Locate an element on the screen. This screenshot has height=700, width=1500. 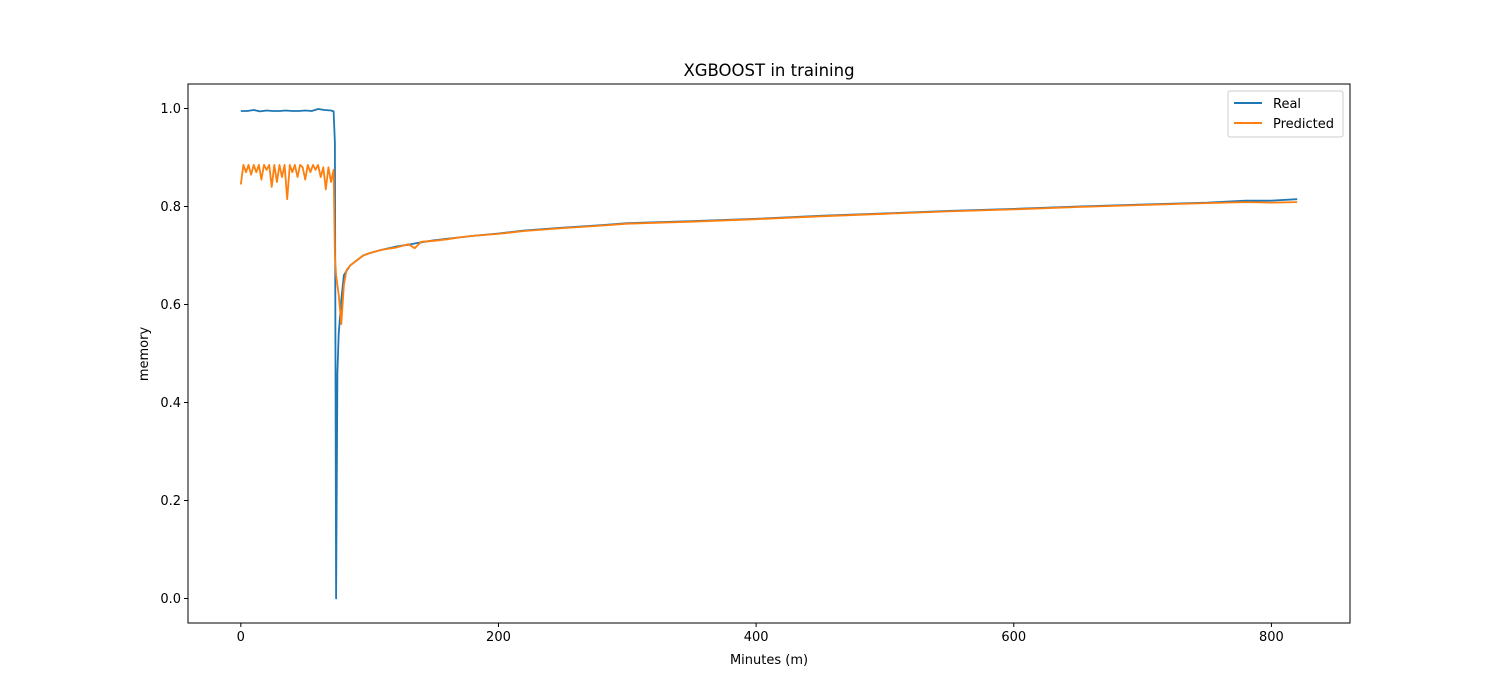
y-tick-label: 0.0 is located at coordinates (170, 599).